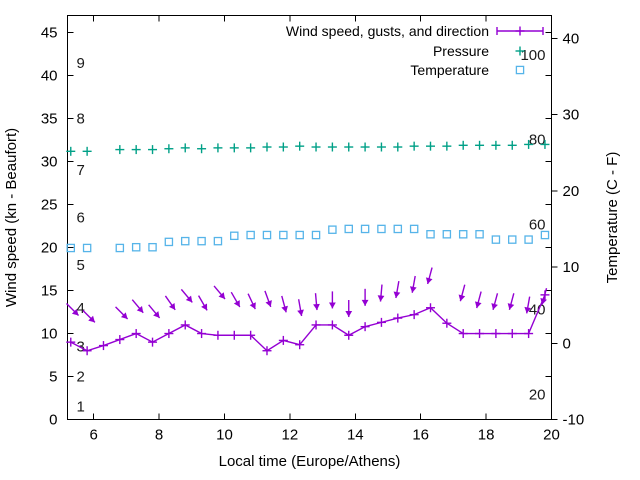  I want to click on beaufort-scale-label: 6, so click(81, 218).